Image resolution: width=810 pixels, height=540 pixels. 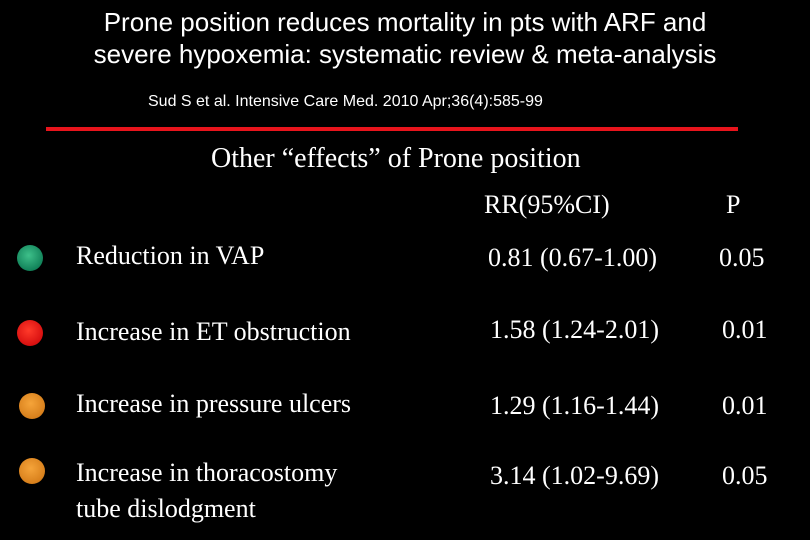 I want to click on red-divider, so click(x=392, y=129).